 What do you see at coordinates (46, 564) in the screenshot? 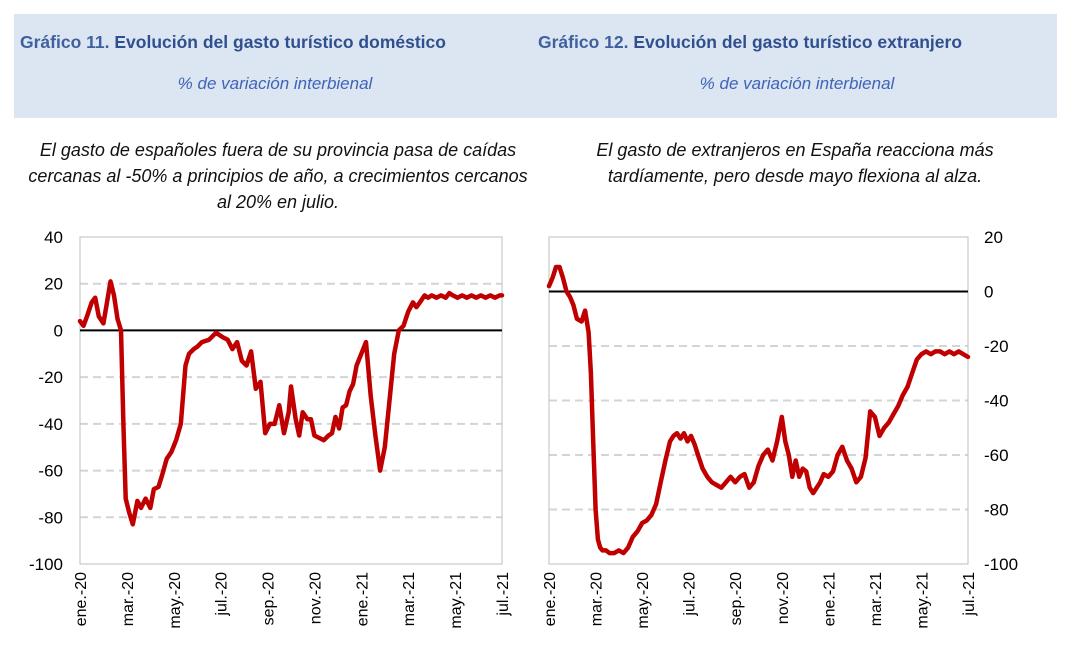
I see `chart-11-ytick-label: -100` at bounding box center [46, 564].